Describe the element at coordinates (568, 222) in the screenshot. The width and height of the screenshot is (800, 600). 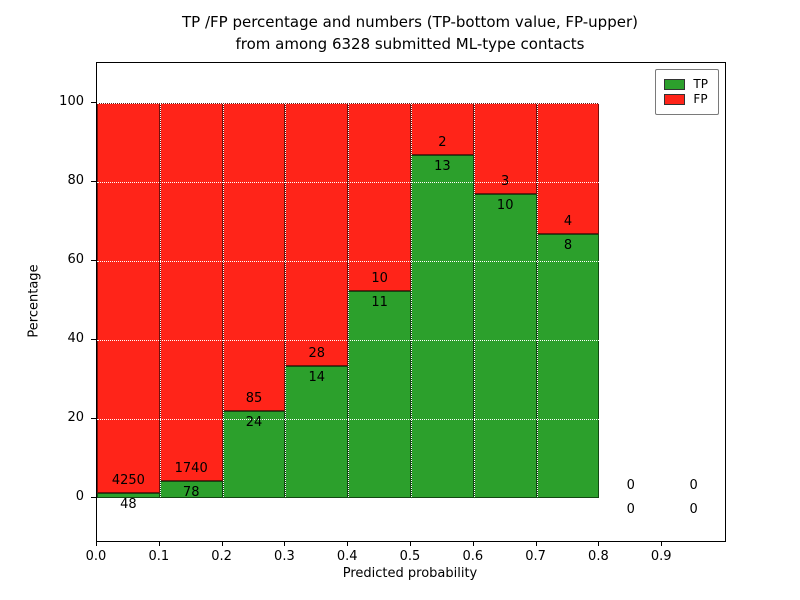
I see `fp-count-label: 4` at that location.